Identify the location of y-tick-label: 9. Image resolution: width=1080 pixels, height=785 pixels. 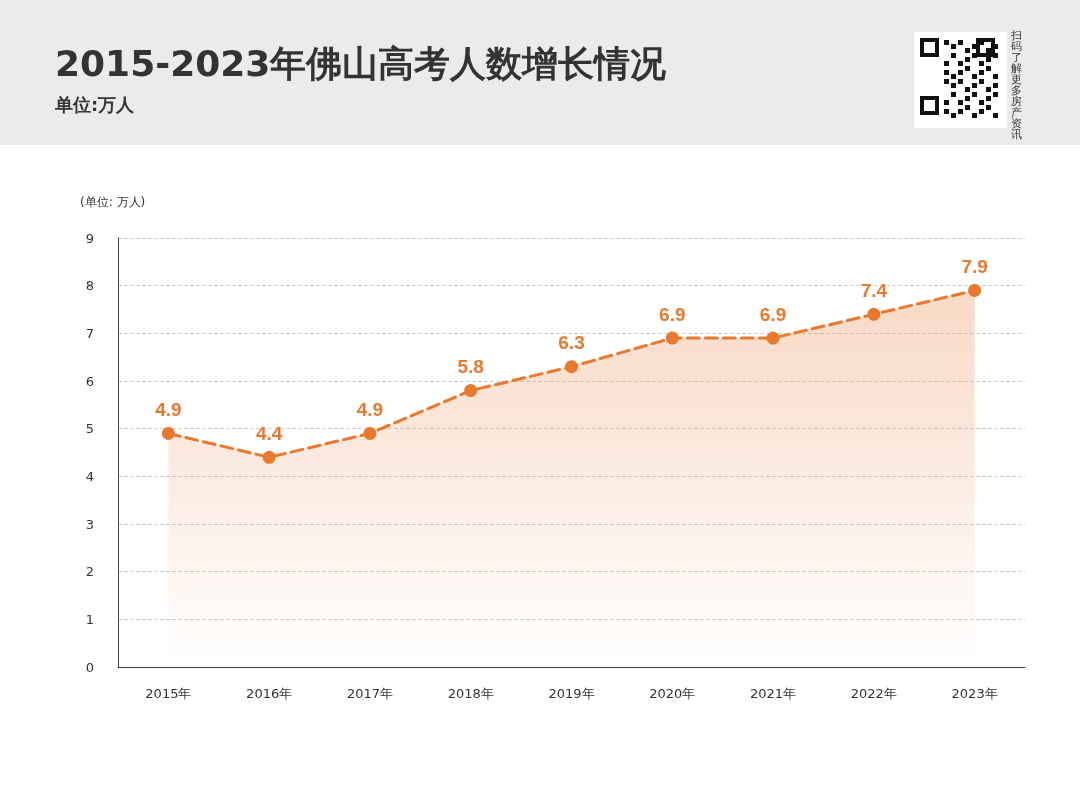
(89, 238).